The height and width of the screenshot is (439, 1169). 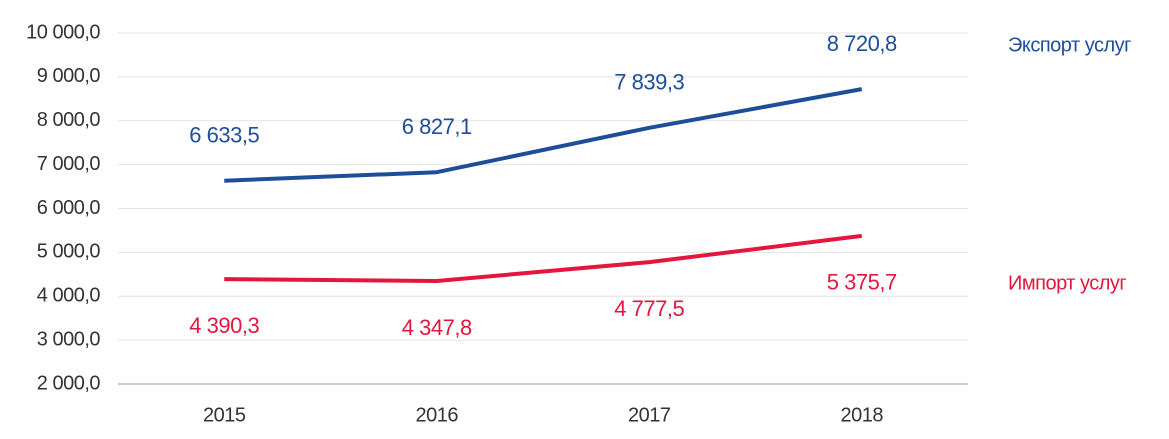 What do you see at coordinates (1069, 45) in the screenshot?
I see `legend-label: Экспорт услуг` at bounding box center [1069, 45].